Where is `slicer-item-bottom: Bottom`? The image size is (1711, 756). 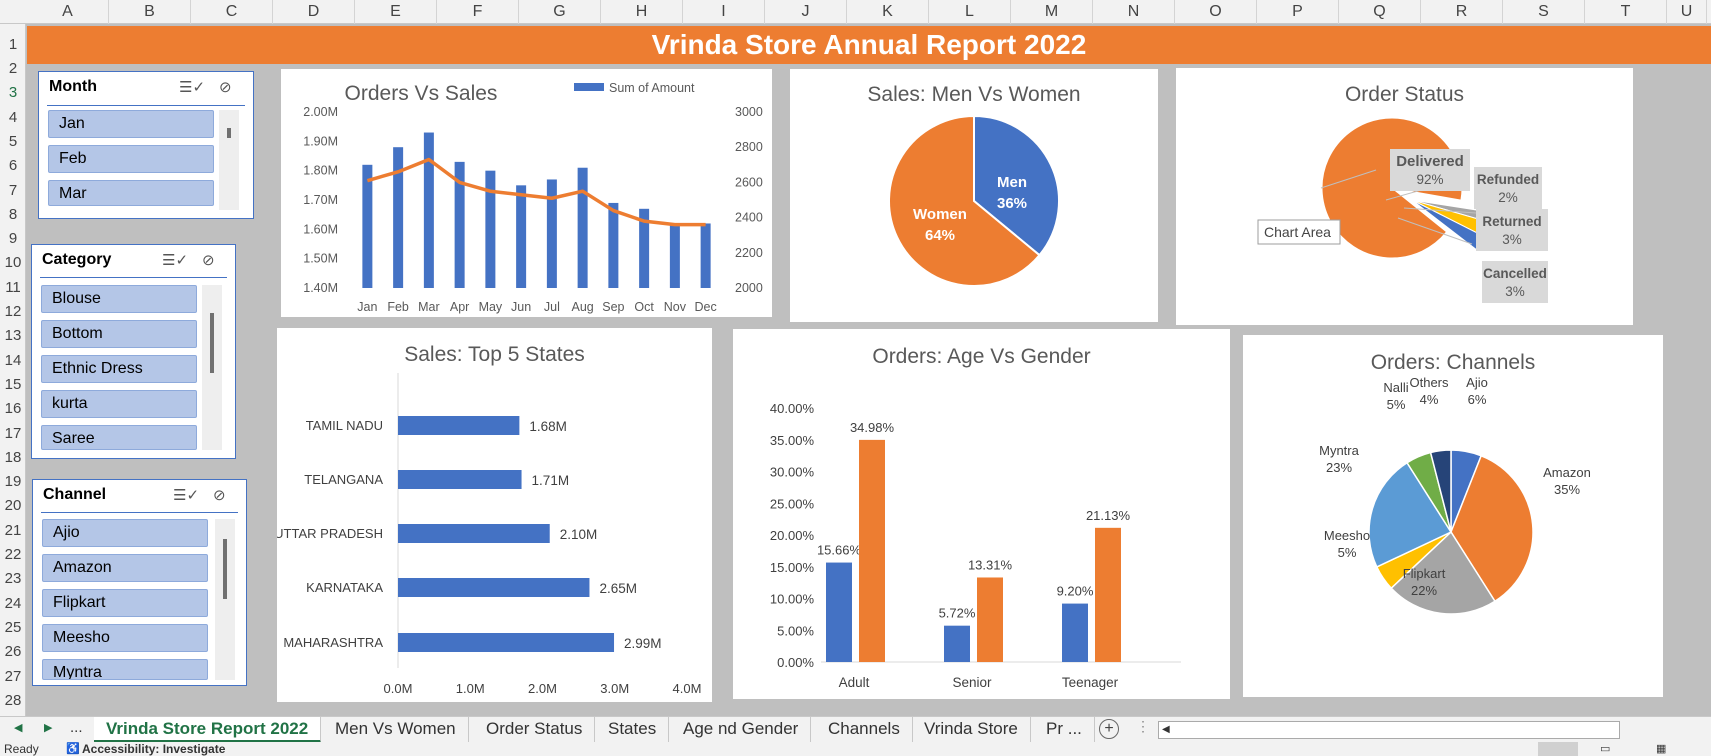
slicer-item-bottom: Bottom is located at coordinates (119, 334).